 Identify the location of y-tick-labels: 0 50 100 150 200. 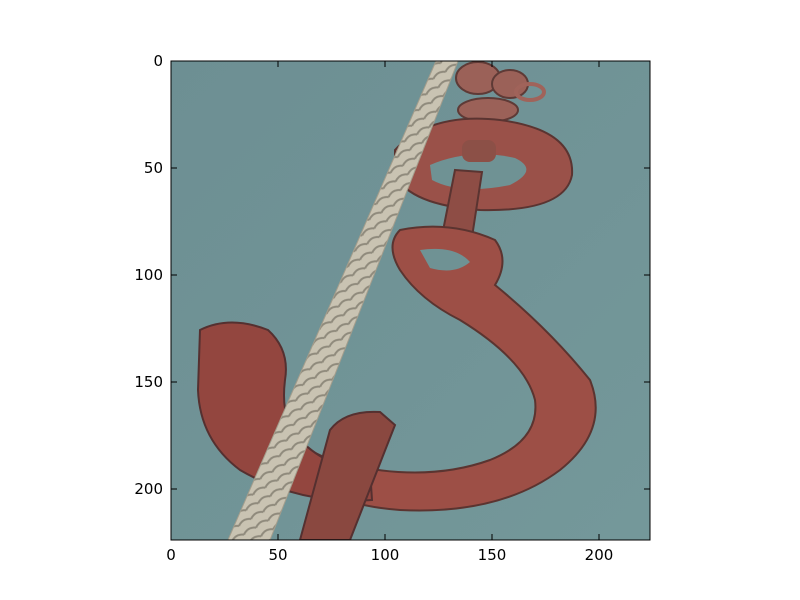
(148, 275).